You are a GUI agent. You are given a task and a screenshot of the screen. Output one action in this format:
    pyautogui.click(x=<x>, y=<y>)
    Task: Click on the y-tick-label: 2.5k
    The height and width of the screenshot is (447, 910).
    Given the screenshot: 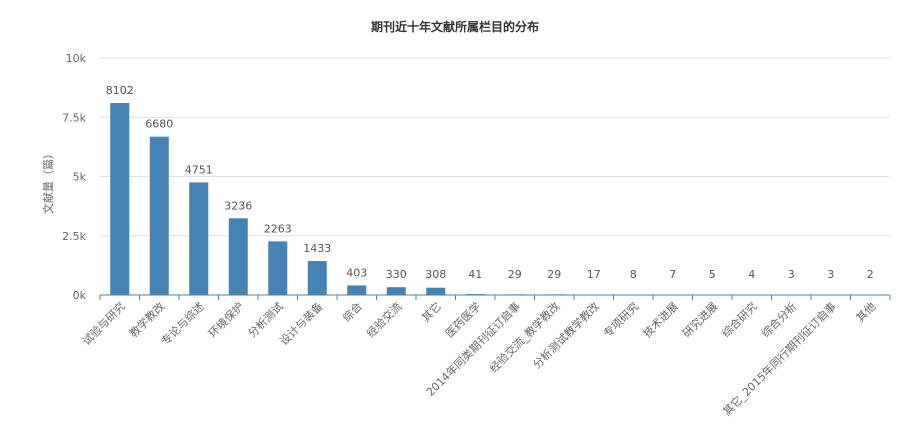 What is the action you would take?
    pyautogui.click(x=74, y=236)
    